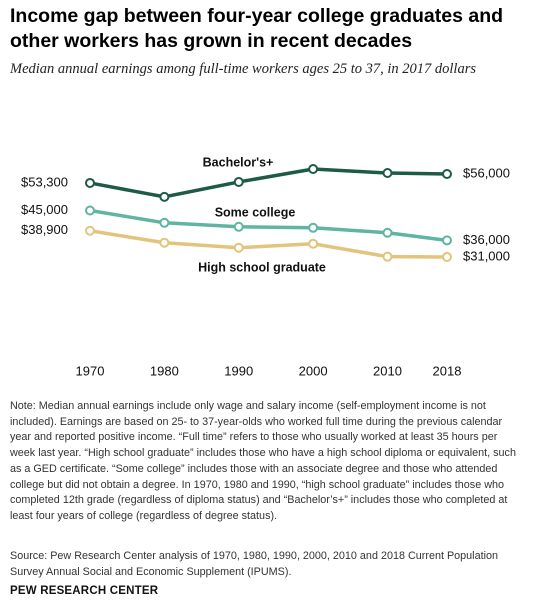 This screenshot has width=539, height=609. Describe the element at coordinates (387, 370) in the screenshot. I see `x-tick-label: 2010` at that location.